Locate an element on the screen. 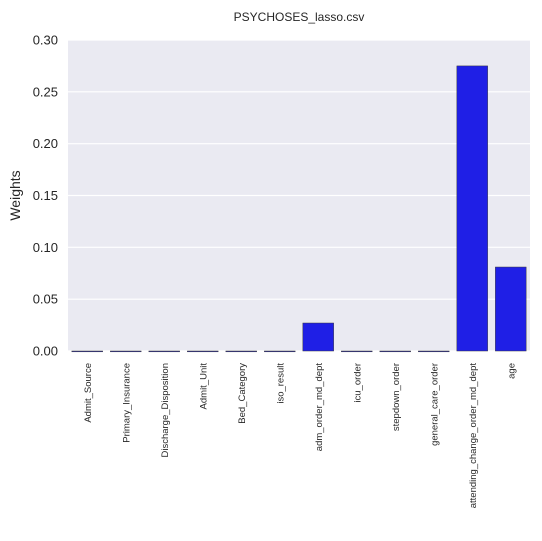  x-tick-label: general_care_order is located at coordinates (434, 404).